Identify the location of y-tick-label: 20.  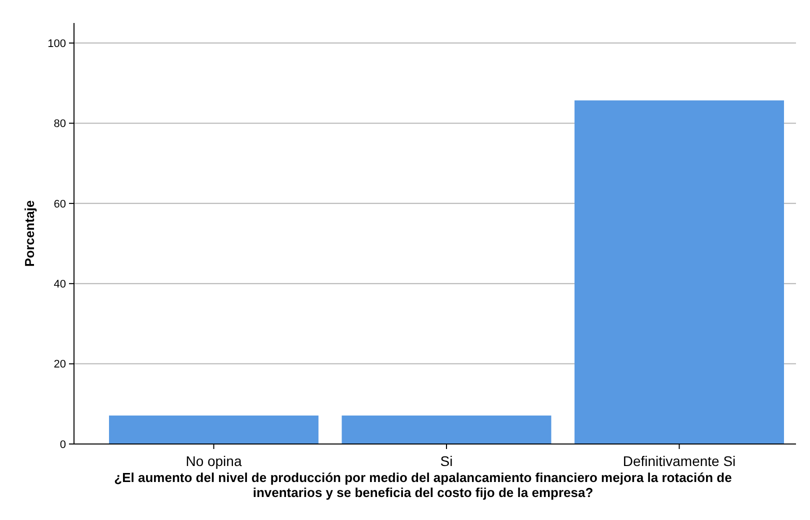
(60, 364).